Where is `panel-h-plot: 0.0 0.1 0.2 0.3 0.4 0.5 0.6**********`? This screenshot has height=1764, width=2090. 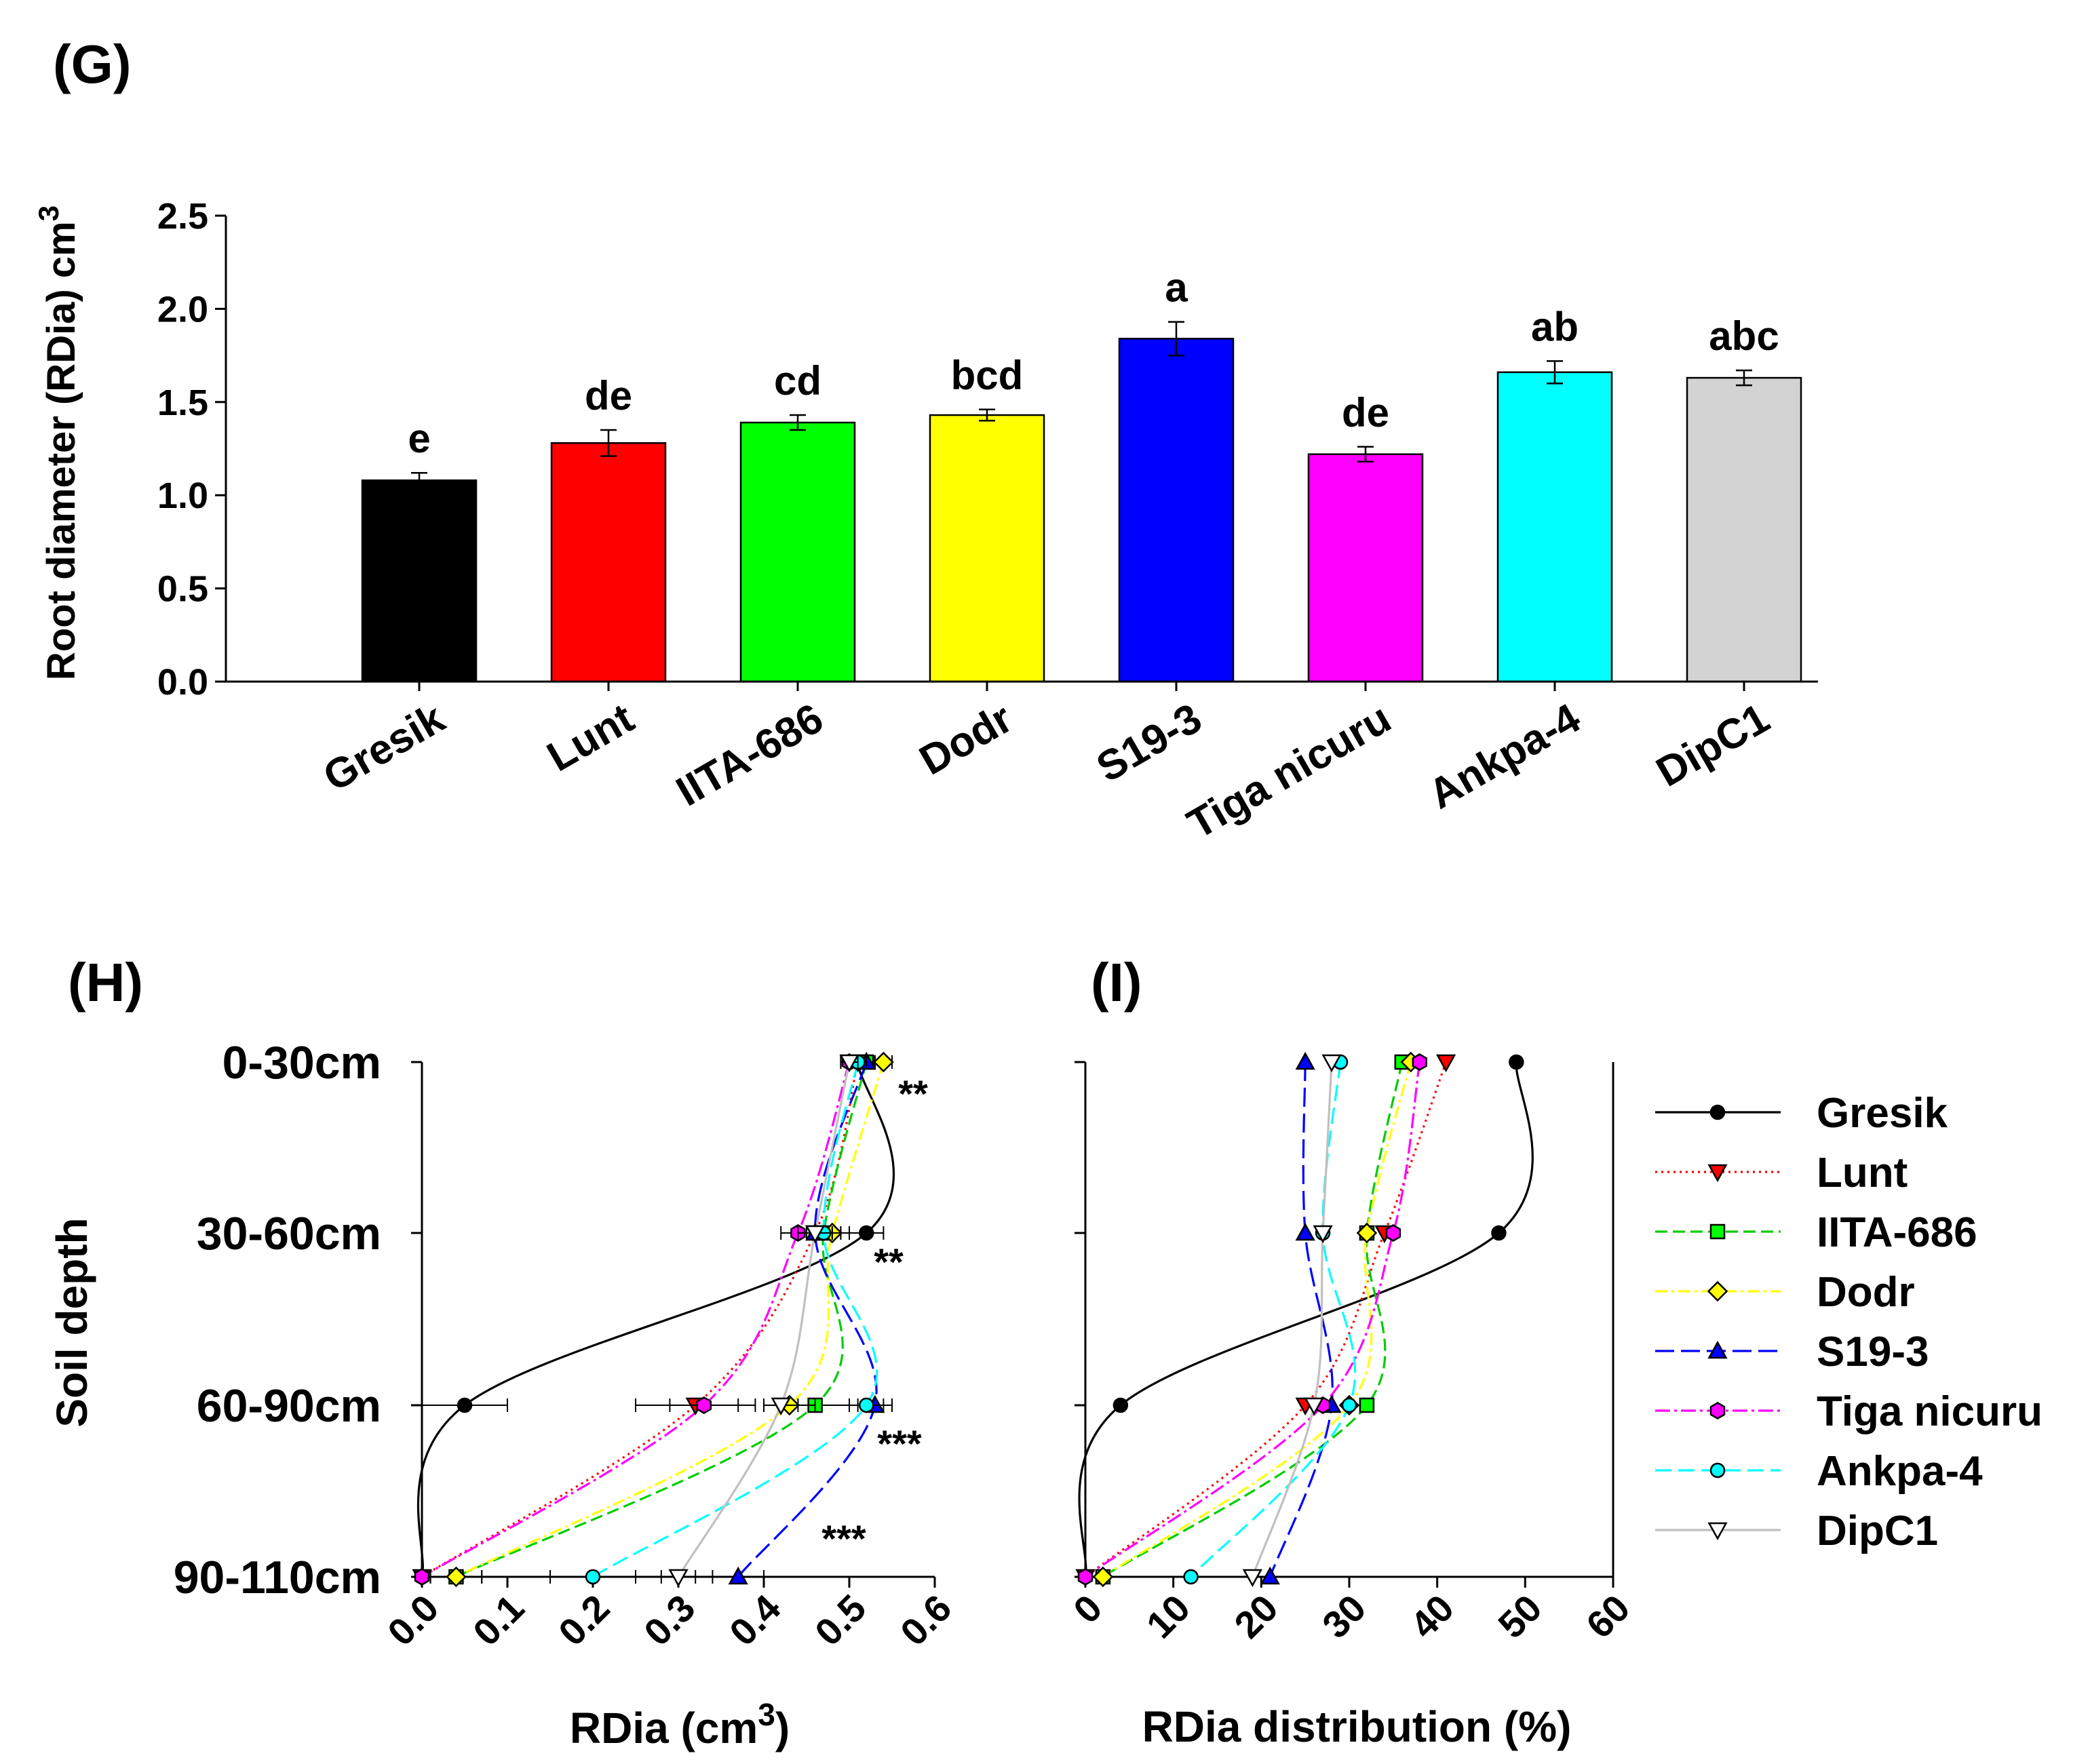 panel-h-plot: 0.0 0.1 0.2 0.3 0.4 0.5 0.6********** is located at coordinates (669, 1352).